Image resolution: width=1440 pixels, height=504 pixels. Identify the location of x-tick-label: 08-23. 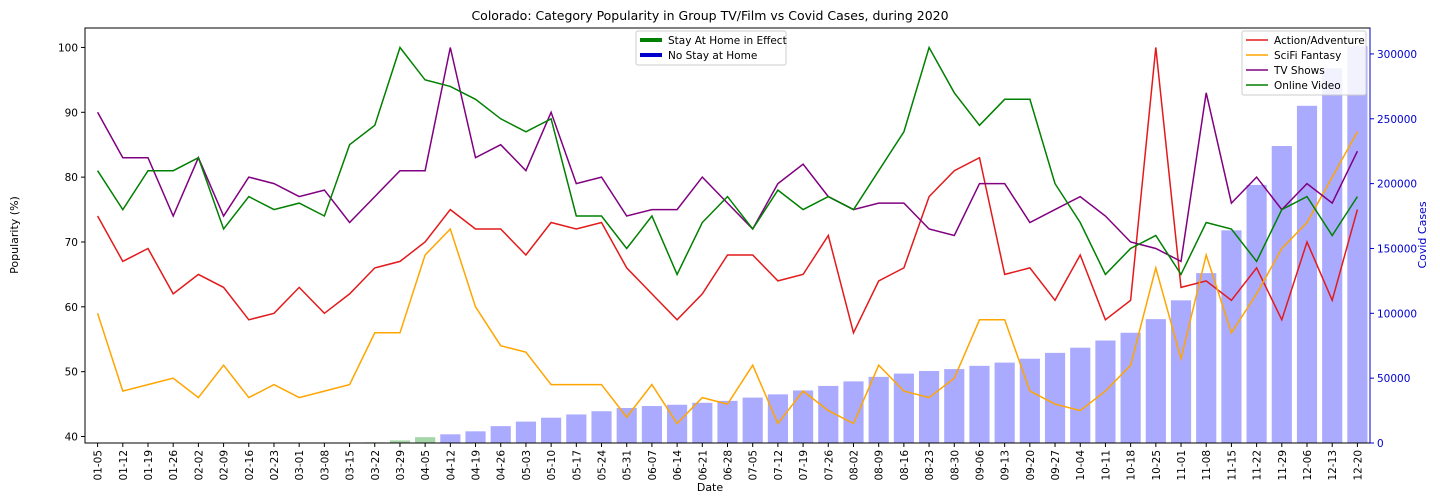
(930, 465).